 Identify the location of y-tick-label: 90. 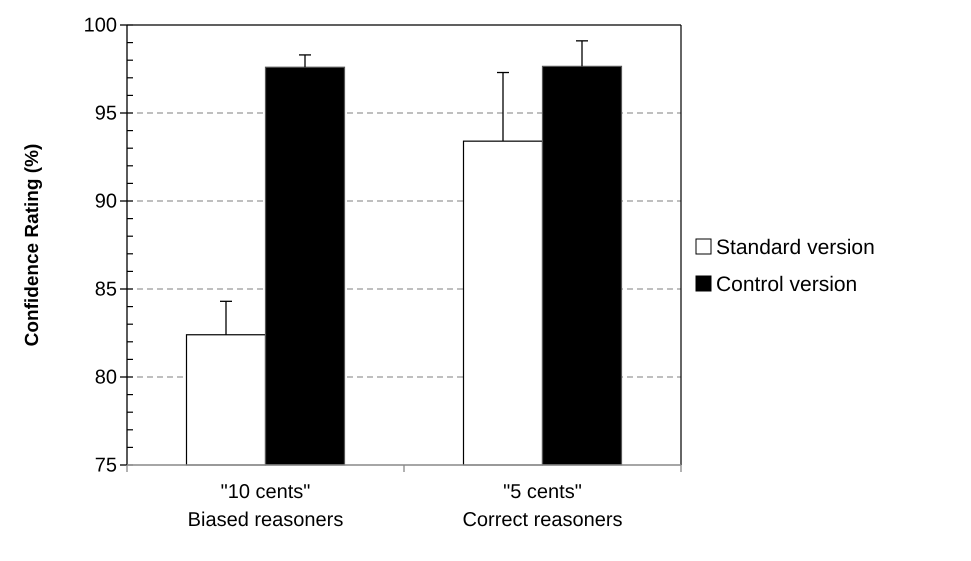
(105, 201).